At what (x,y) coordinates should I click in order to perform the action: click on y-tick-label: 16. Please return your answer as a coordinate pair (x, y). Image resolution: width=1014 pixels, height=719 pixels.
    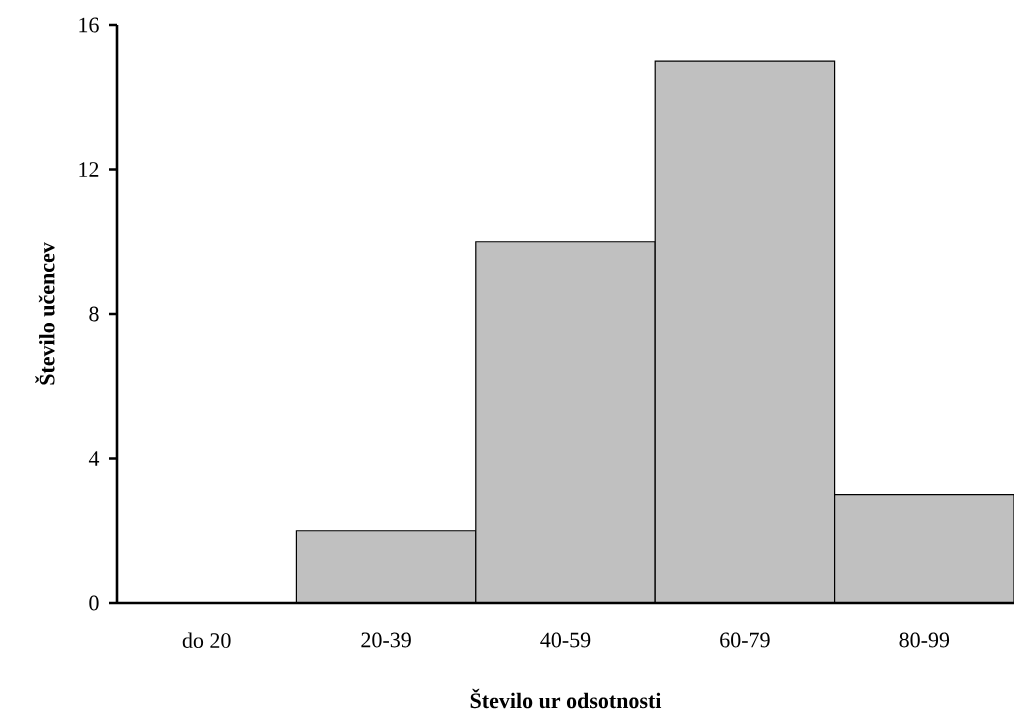
    Looking at the image, I should click on (89, 25).